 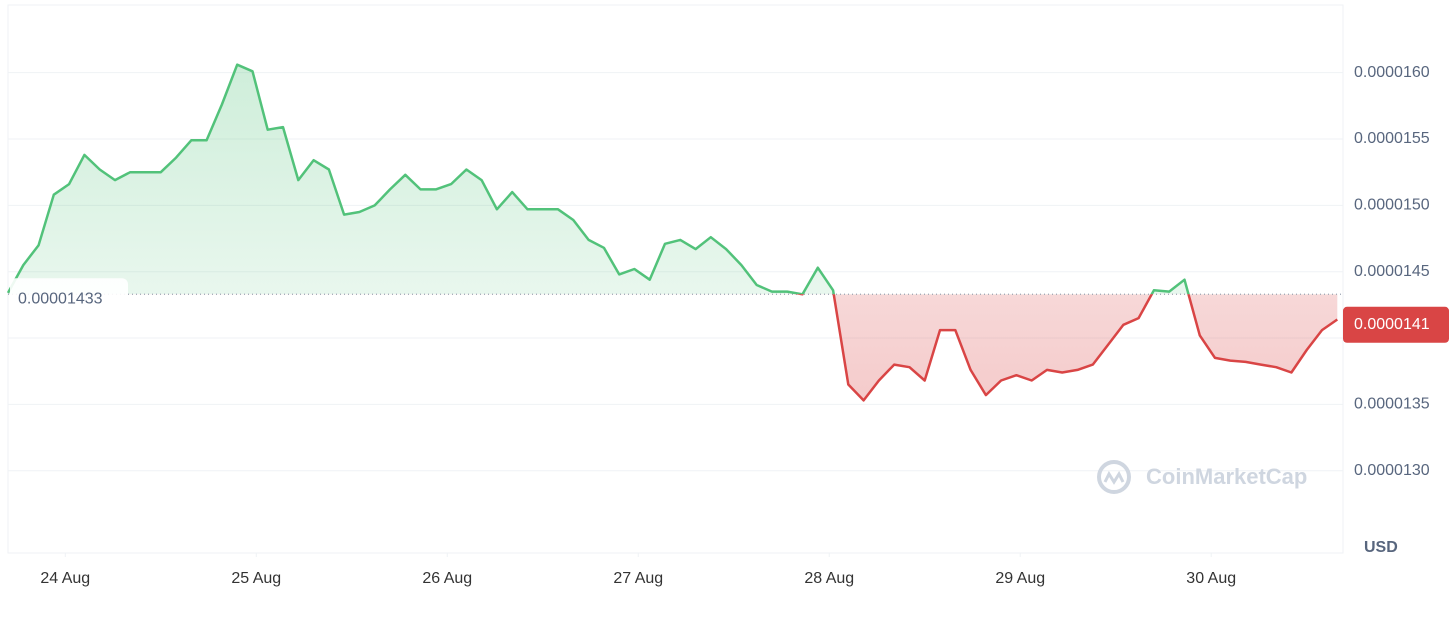 What do you see at coordinates (1381, 547) in the screenshot?
I see `y-unit: USD` at bounding box center [1381, 547].